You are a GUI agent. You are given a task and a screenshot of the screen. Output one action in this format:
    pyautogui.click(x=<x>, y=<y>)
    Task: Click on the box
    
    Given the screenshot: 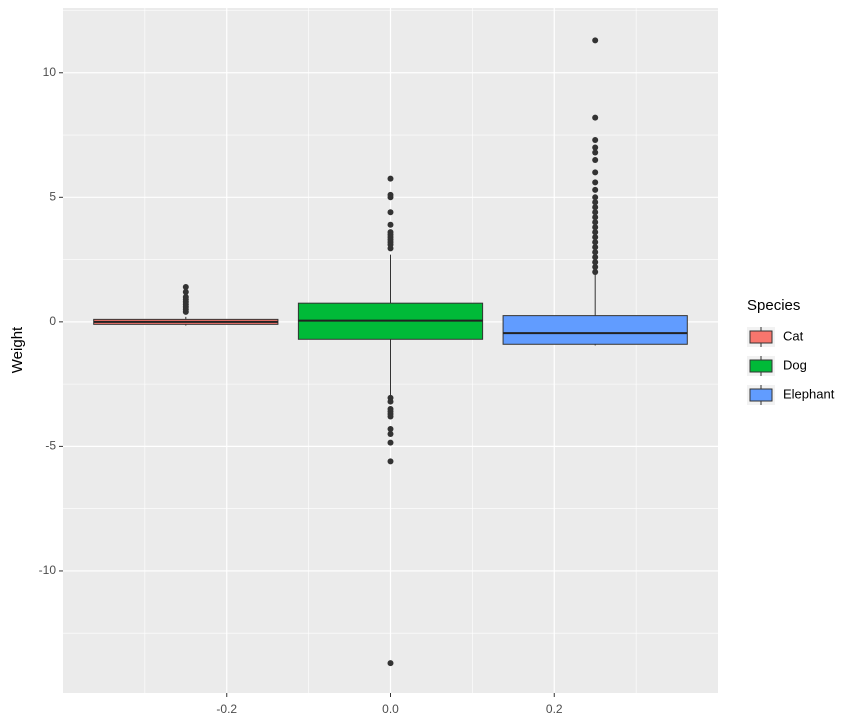 What is the action you would take?
    pyautogui.click(x=595, y=330)
    